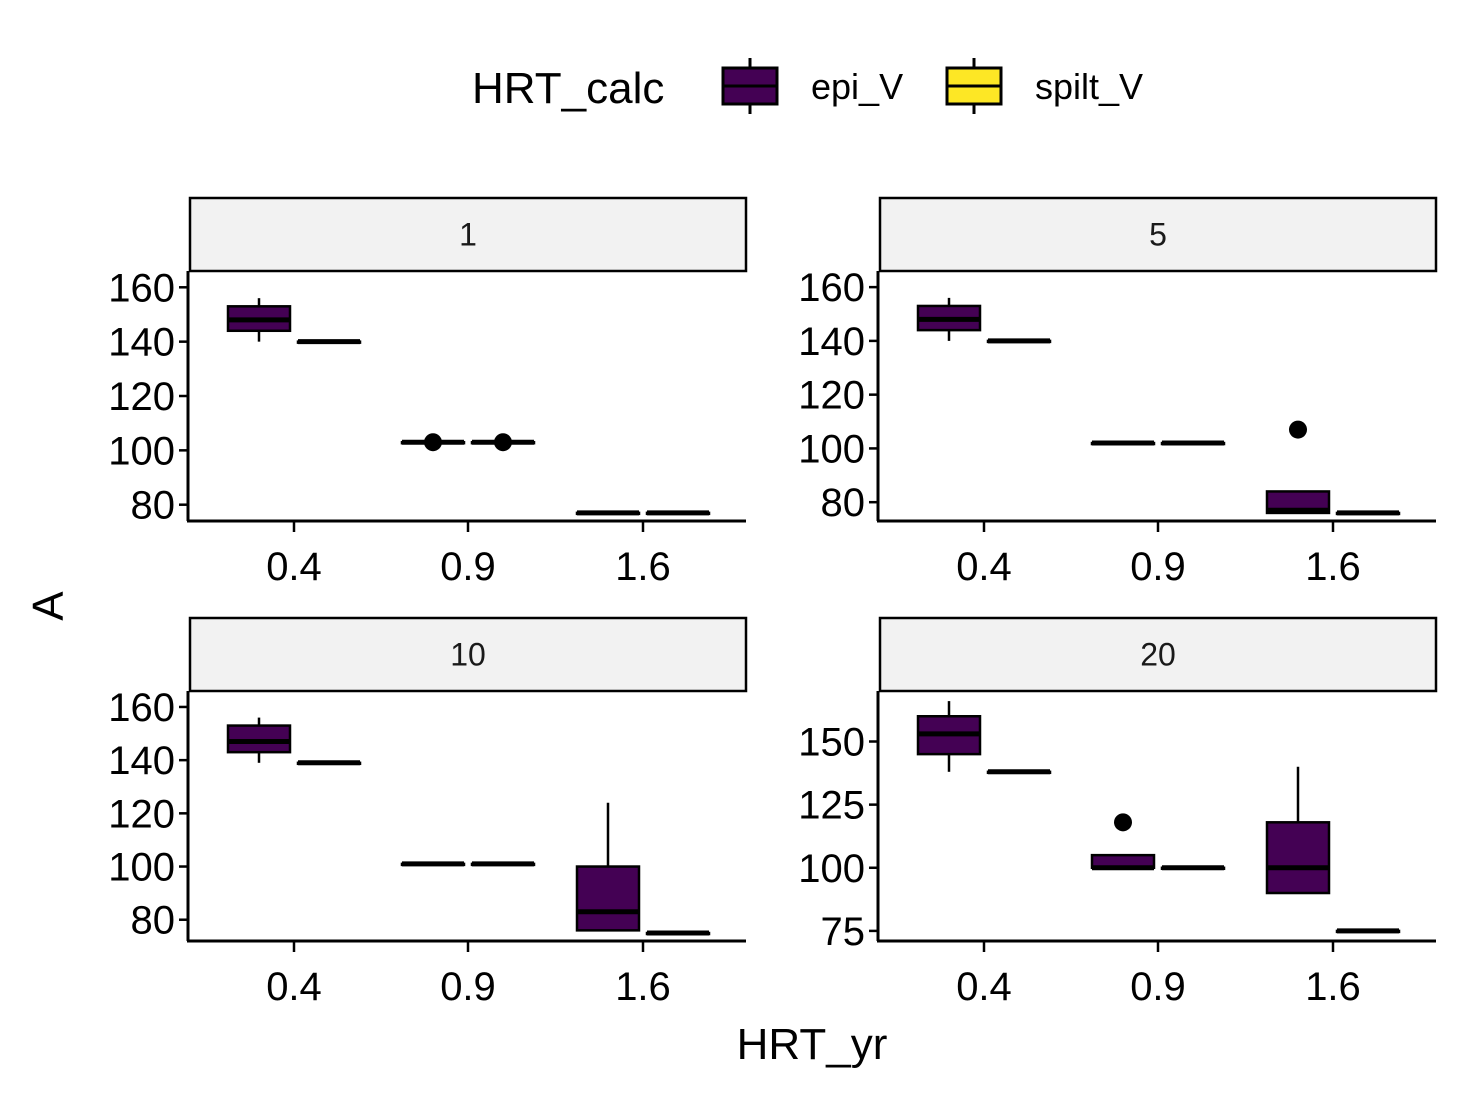  What do you see at coordinates (812, 1044) in the screenshot?
I see `x-axis-title: HRT_yr` at bounding box center [812, 1044].